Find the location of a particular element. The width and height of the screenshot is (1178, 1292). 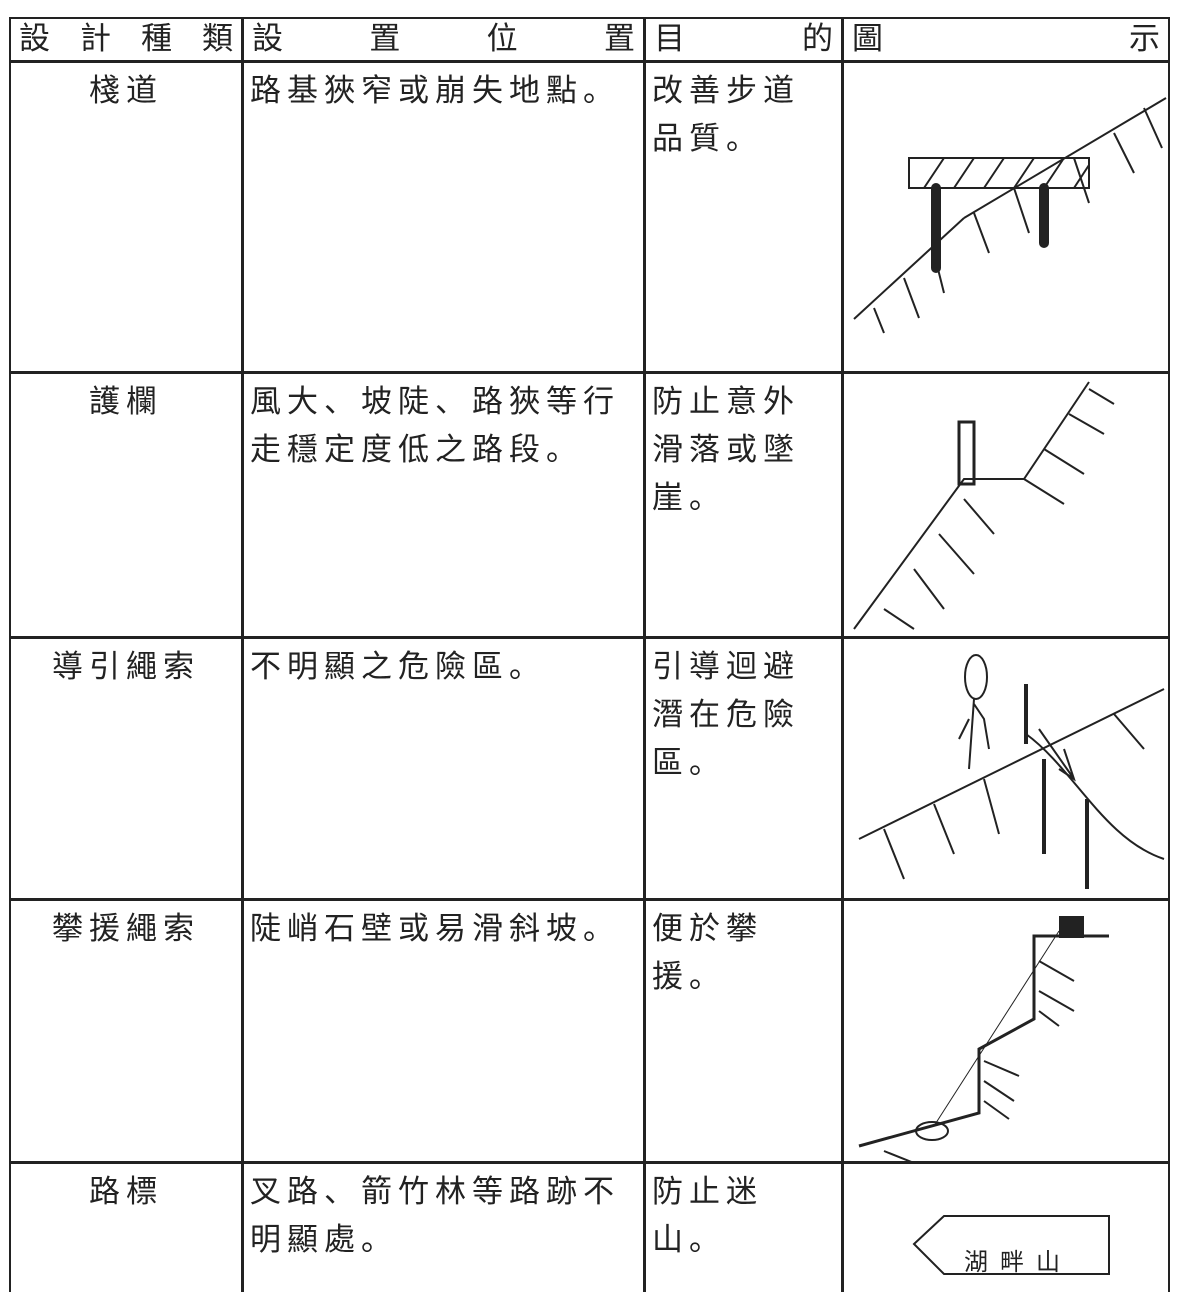

railing-diagram is located at coordinates (984, 505).